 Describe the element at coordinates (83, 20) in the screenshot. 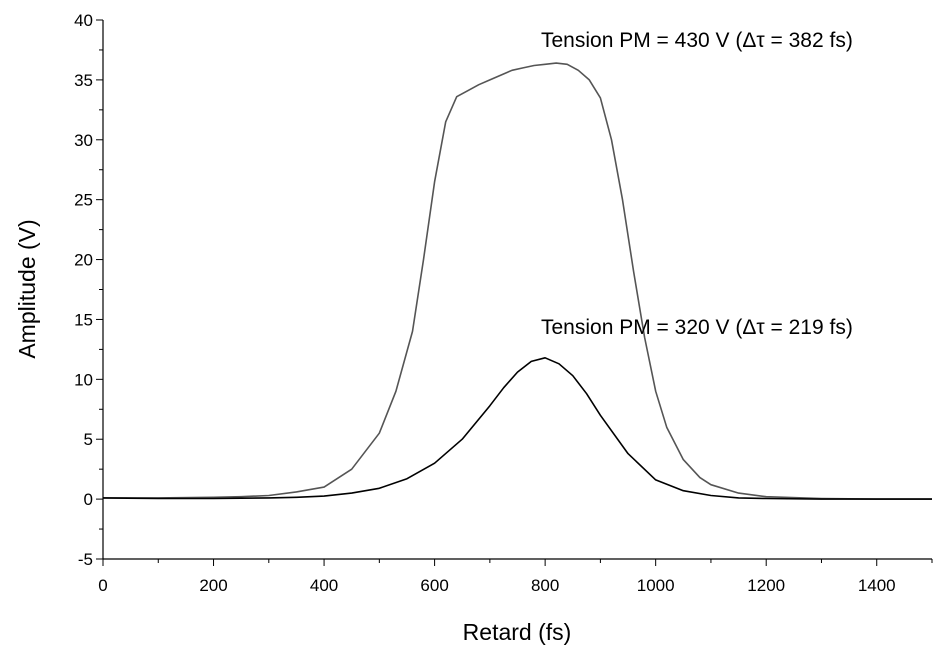

I see `y-tick-label: 40` at that location.